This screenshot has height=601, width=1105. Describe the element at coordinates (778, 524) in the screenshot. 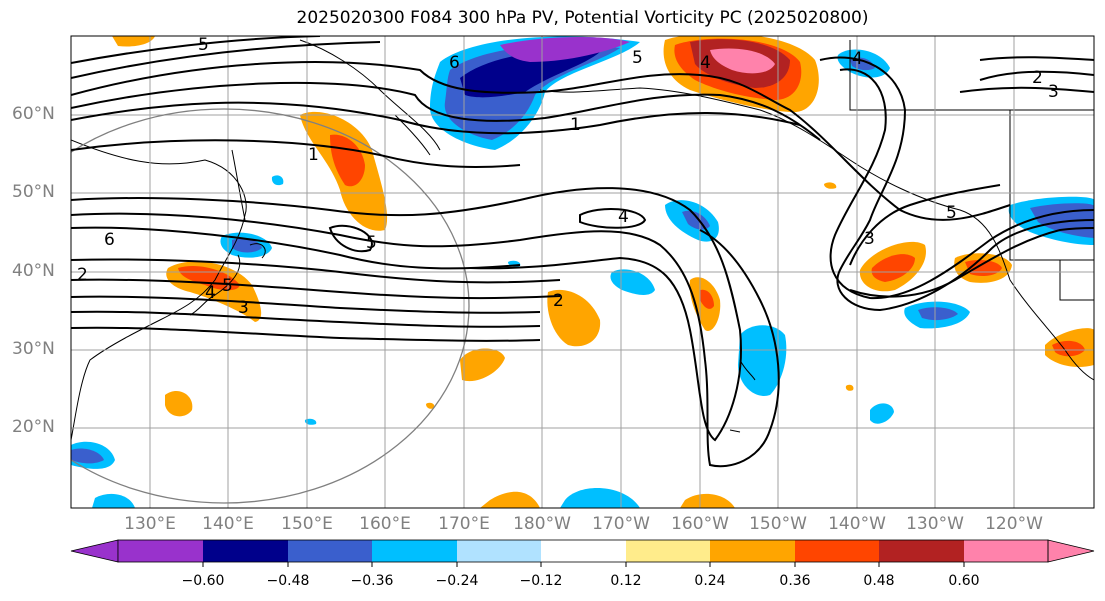

I see `lon-label: 150°W` at that location.